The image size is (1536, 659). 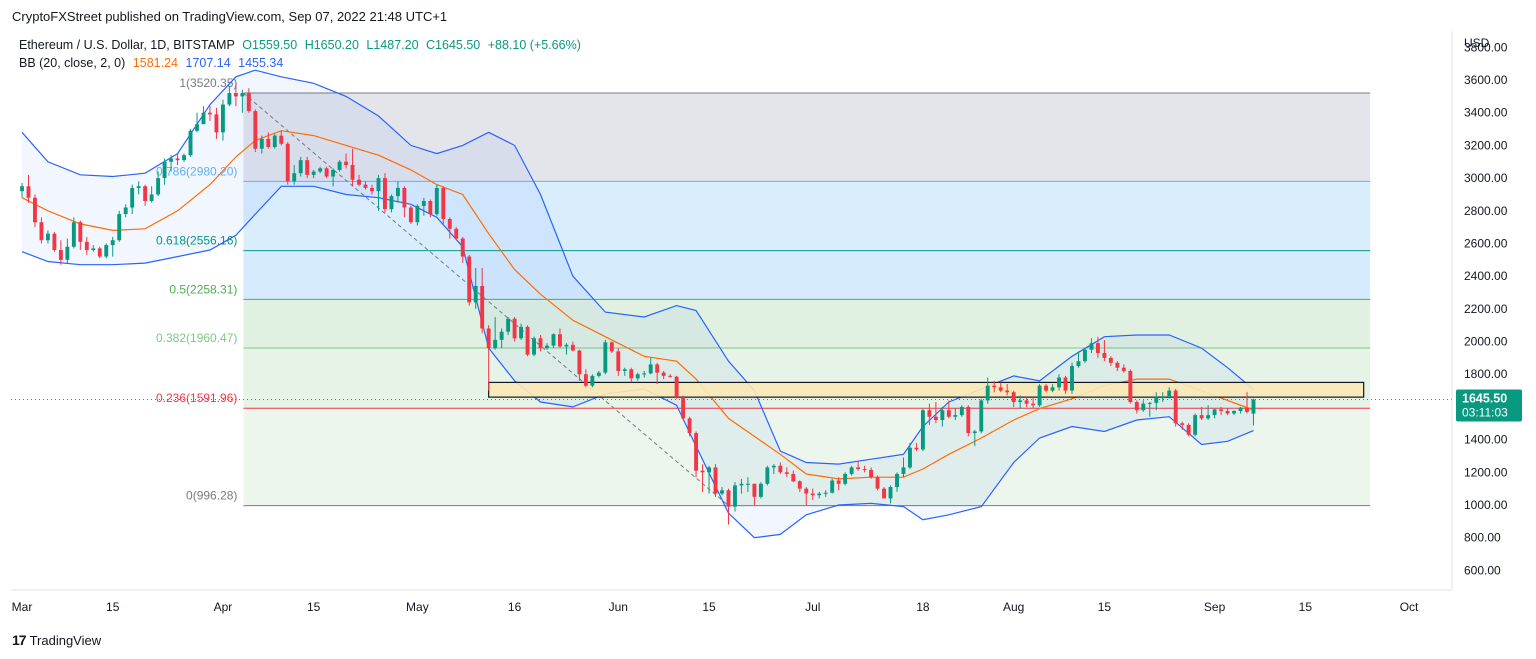 What do you see at coordinates (1486, 440) in the screenshot?
I see `y-tick-label: 1400.00` at bounding box center [1486, 440].